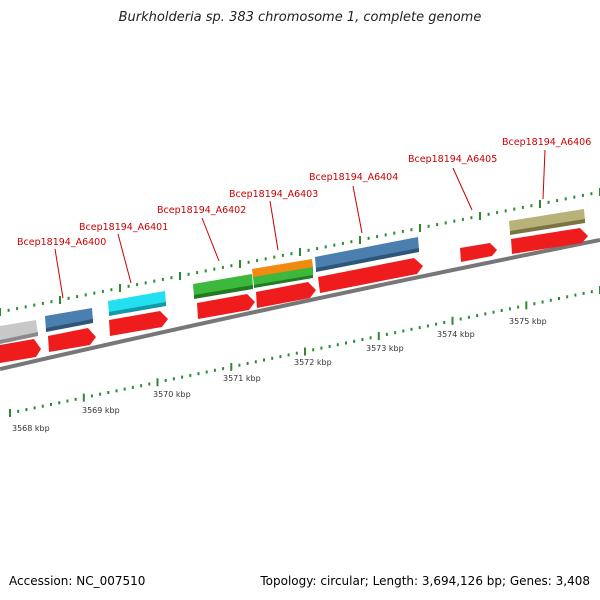  What do you see at coordinates (547, 222) in the screenshot?
I see `feature-a6406` at bounding box center [547, 222].